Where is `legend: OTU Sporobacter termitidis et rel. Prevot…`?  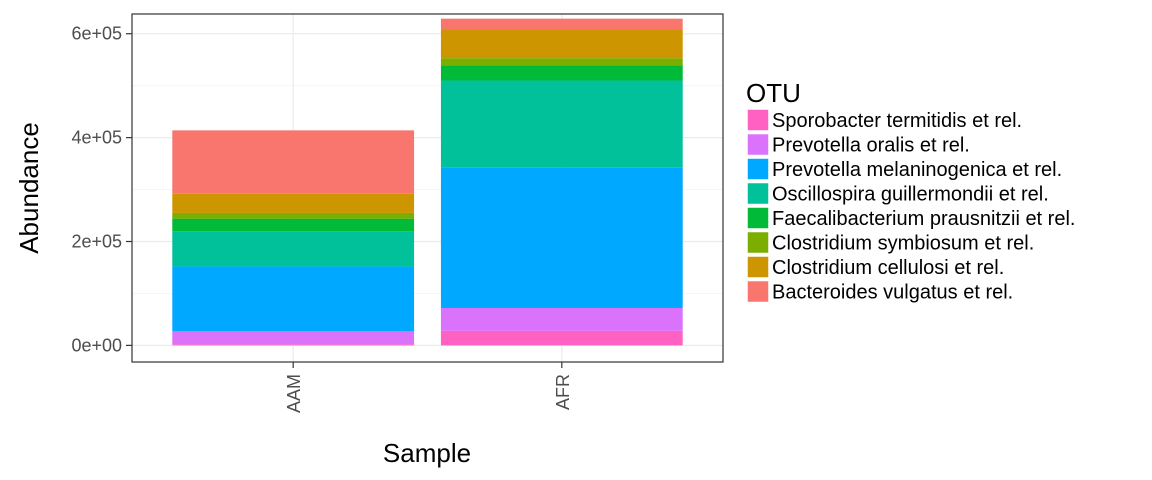
legend: OTU Sporobacter termitidis et rel. Prevot… is located at coordinates (910, 191).